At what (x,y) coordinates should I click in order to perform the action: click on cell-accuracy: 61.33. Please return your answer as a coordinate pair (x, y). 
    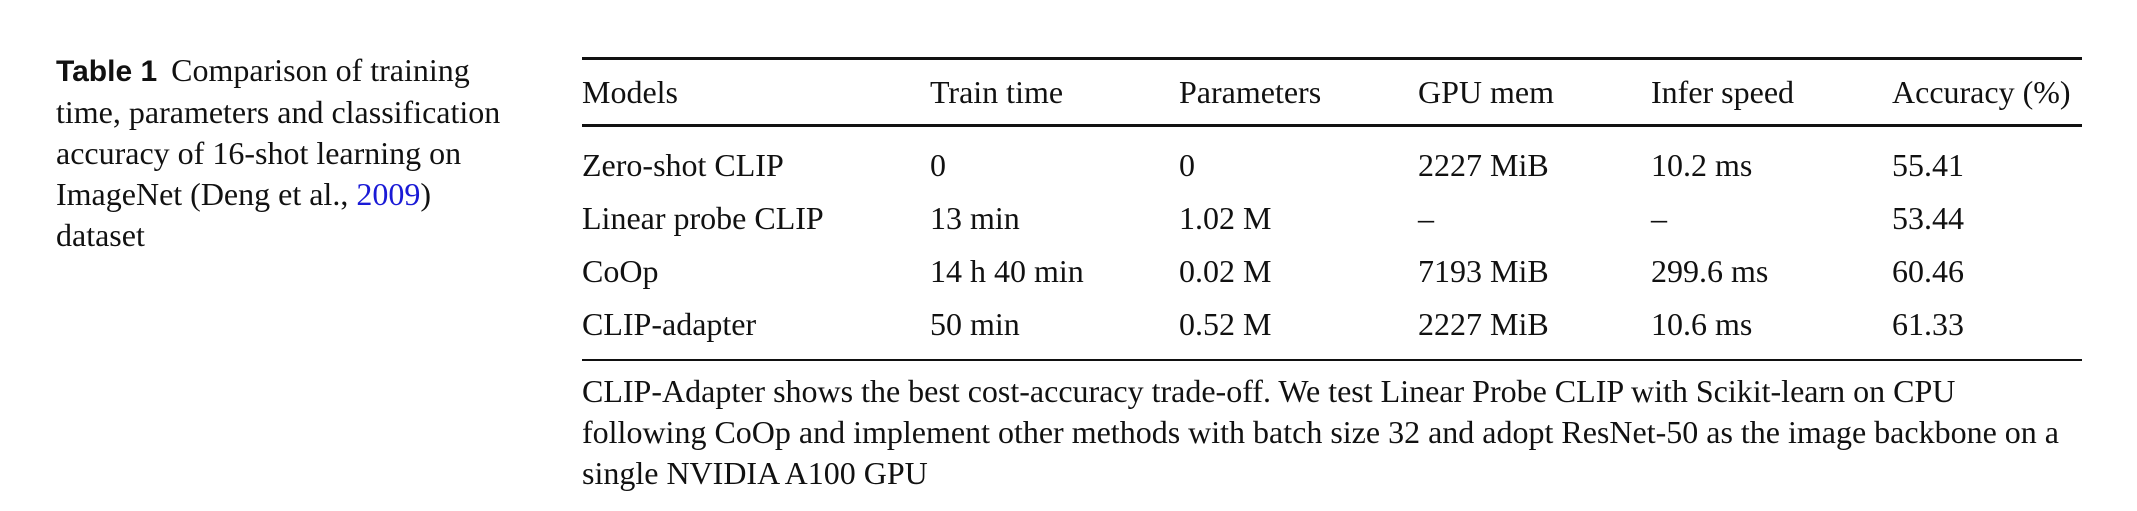
    Looking at the image, I should click on (1928, 324).